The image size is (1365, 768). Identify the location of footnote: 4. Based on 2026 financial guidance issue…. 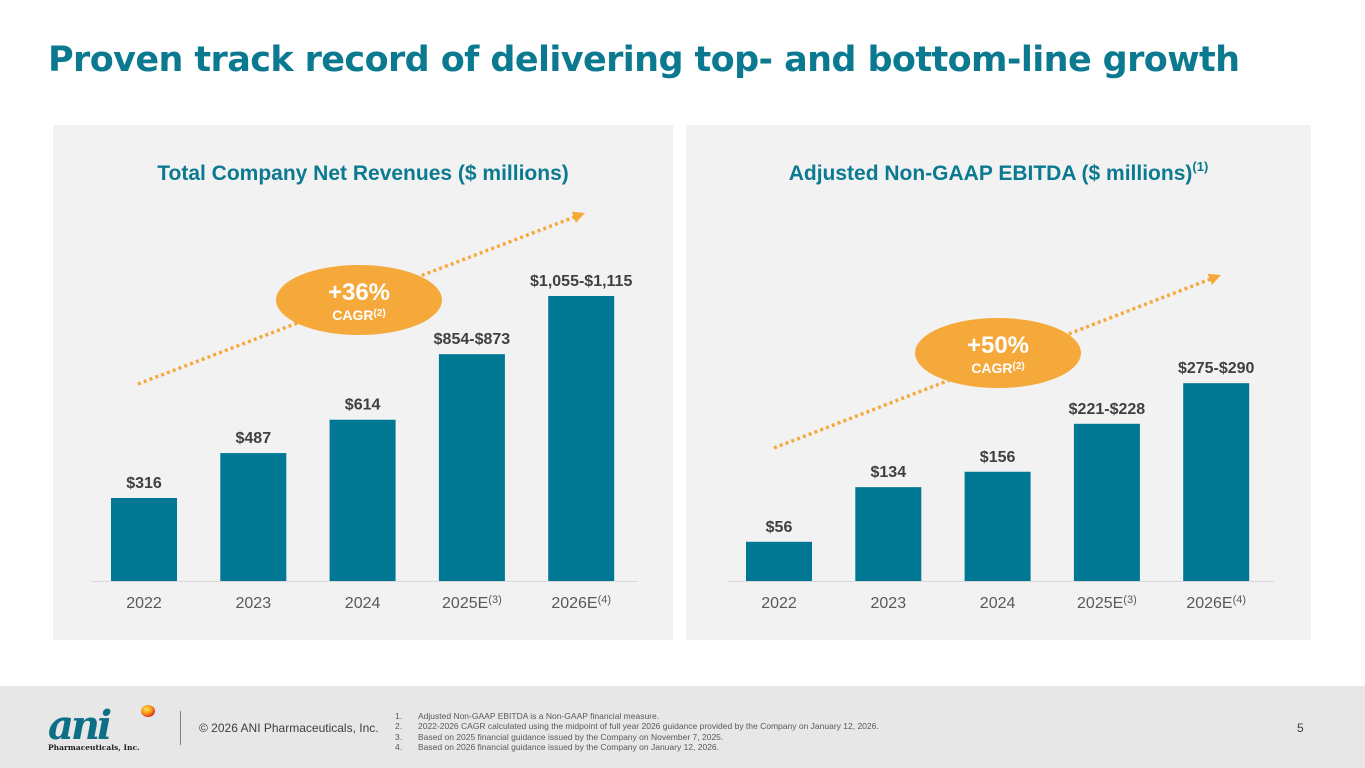
(637, 747).